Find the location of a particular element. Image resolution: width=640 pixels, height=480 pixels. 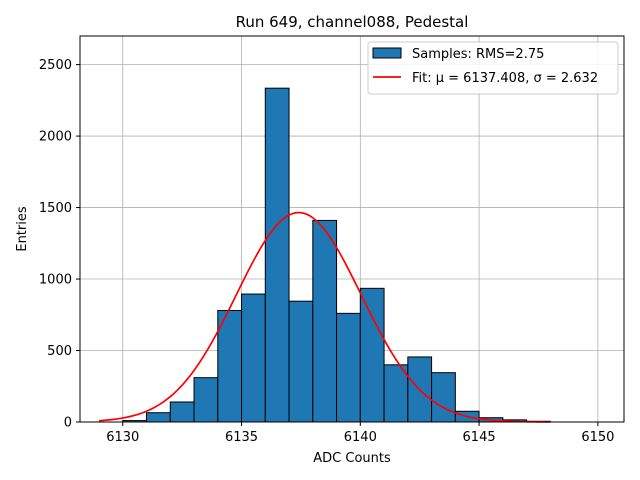

y-tick-label: 2500 is located at coordinates (55, 65).